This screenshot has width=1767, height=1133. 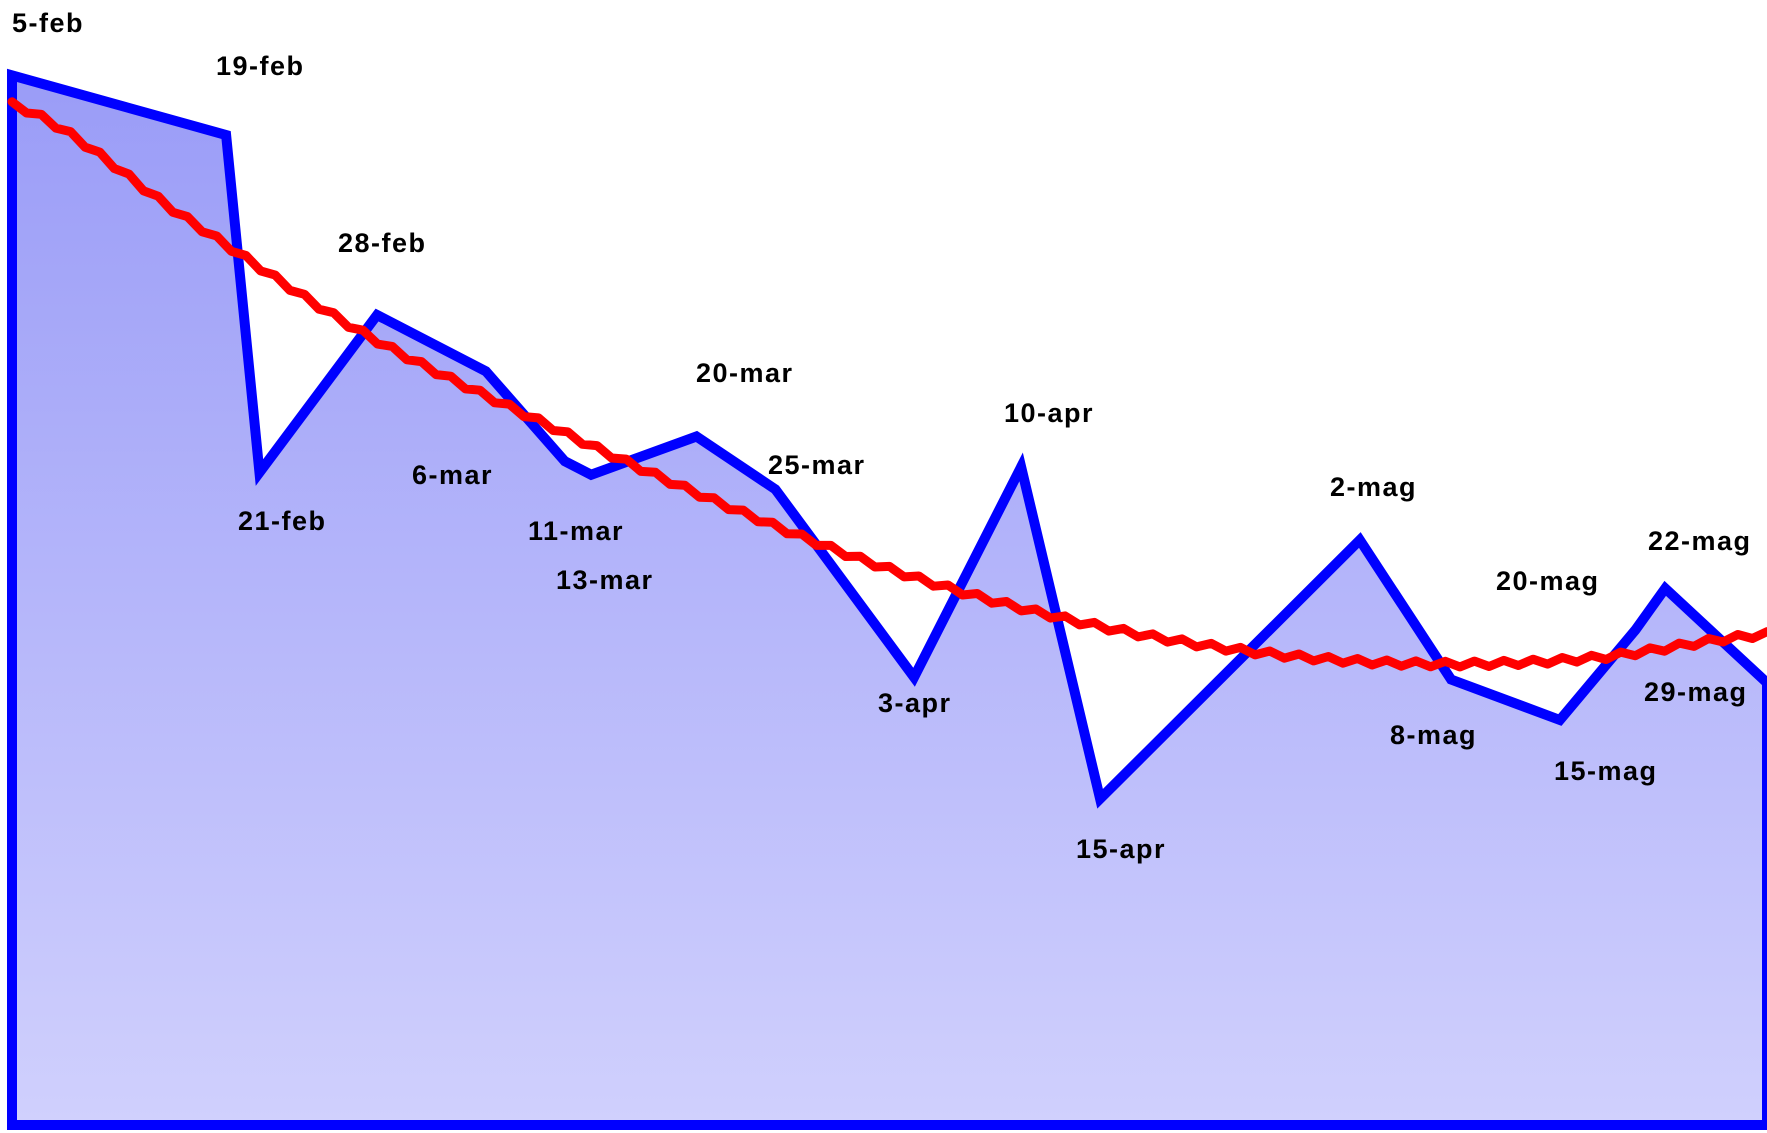 I want to click on point-label-5-feb: 5-feb, so click(x=48, y=23).